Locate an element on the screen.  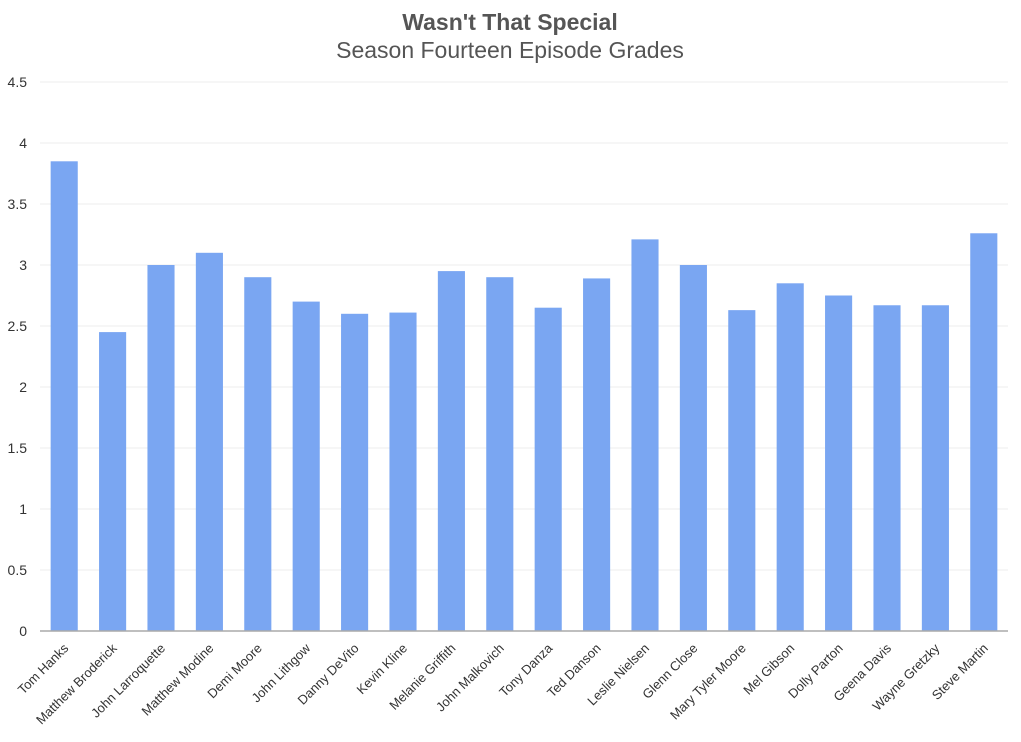
y-tick-label: 2 is located at coordinates (23, 387).